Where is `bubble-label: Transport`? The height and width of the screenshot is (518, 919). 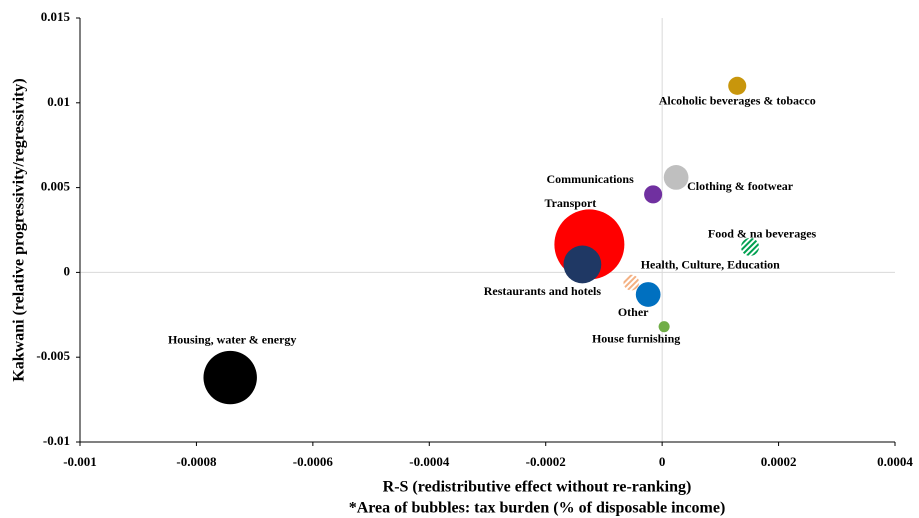
bubble-label: Transport is located at coordinates (570, 203).